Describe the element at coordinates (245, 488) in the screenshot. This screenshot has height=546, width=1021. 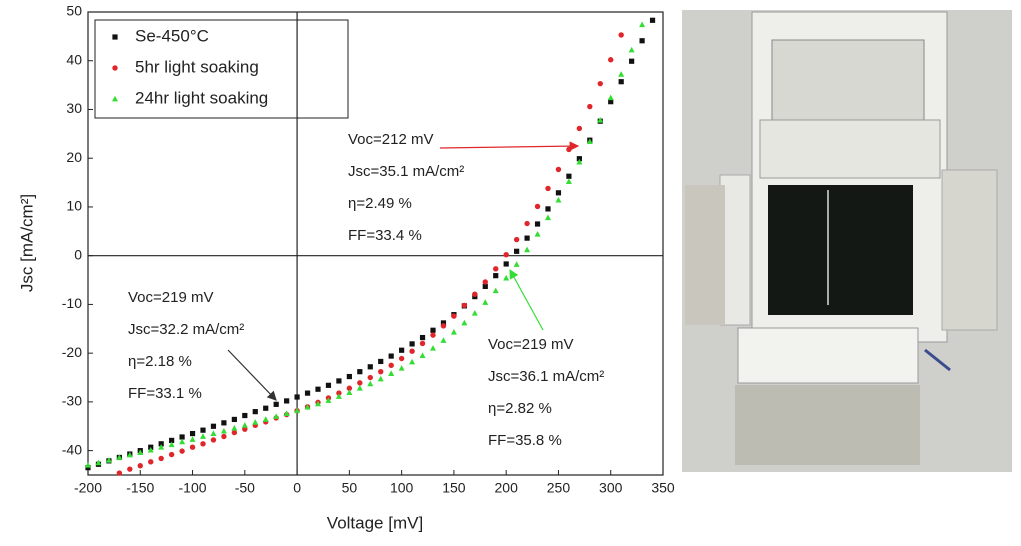
I see `x-tick-label: -50` at that location.